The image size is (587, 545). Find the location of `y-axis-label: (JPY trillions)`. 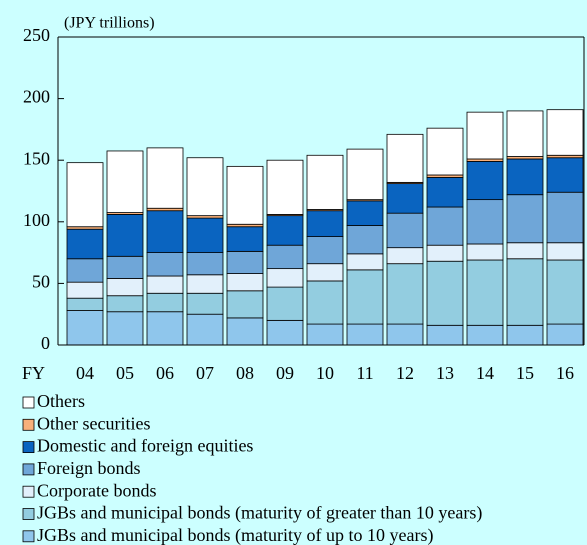

y-axis-label: (JPY trillions) is located at coordinates (109, 23).